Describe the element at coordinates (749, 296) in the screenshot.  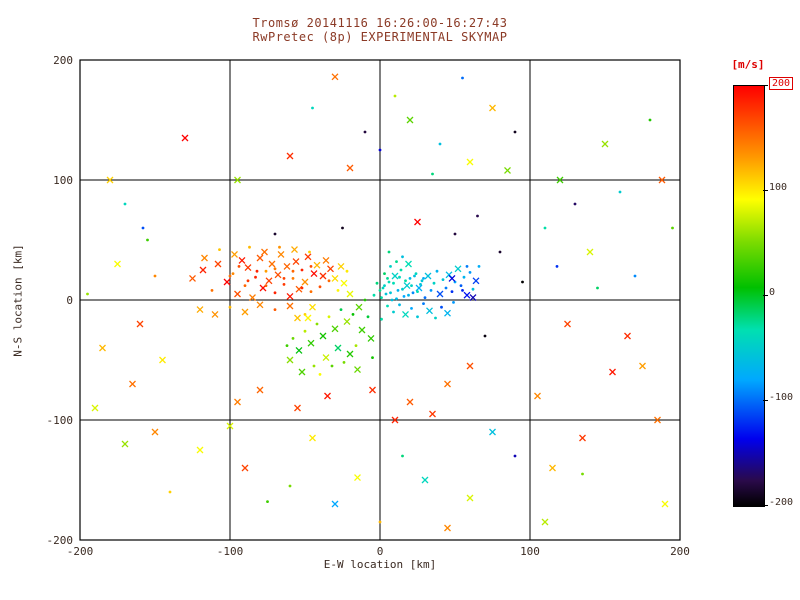
I see `velocity-colorbar` at that location.